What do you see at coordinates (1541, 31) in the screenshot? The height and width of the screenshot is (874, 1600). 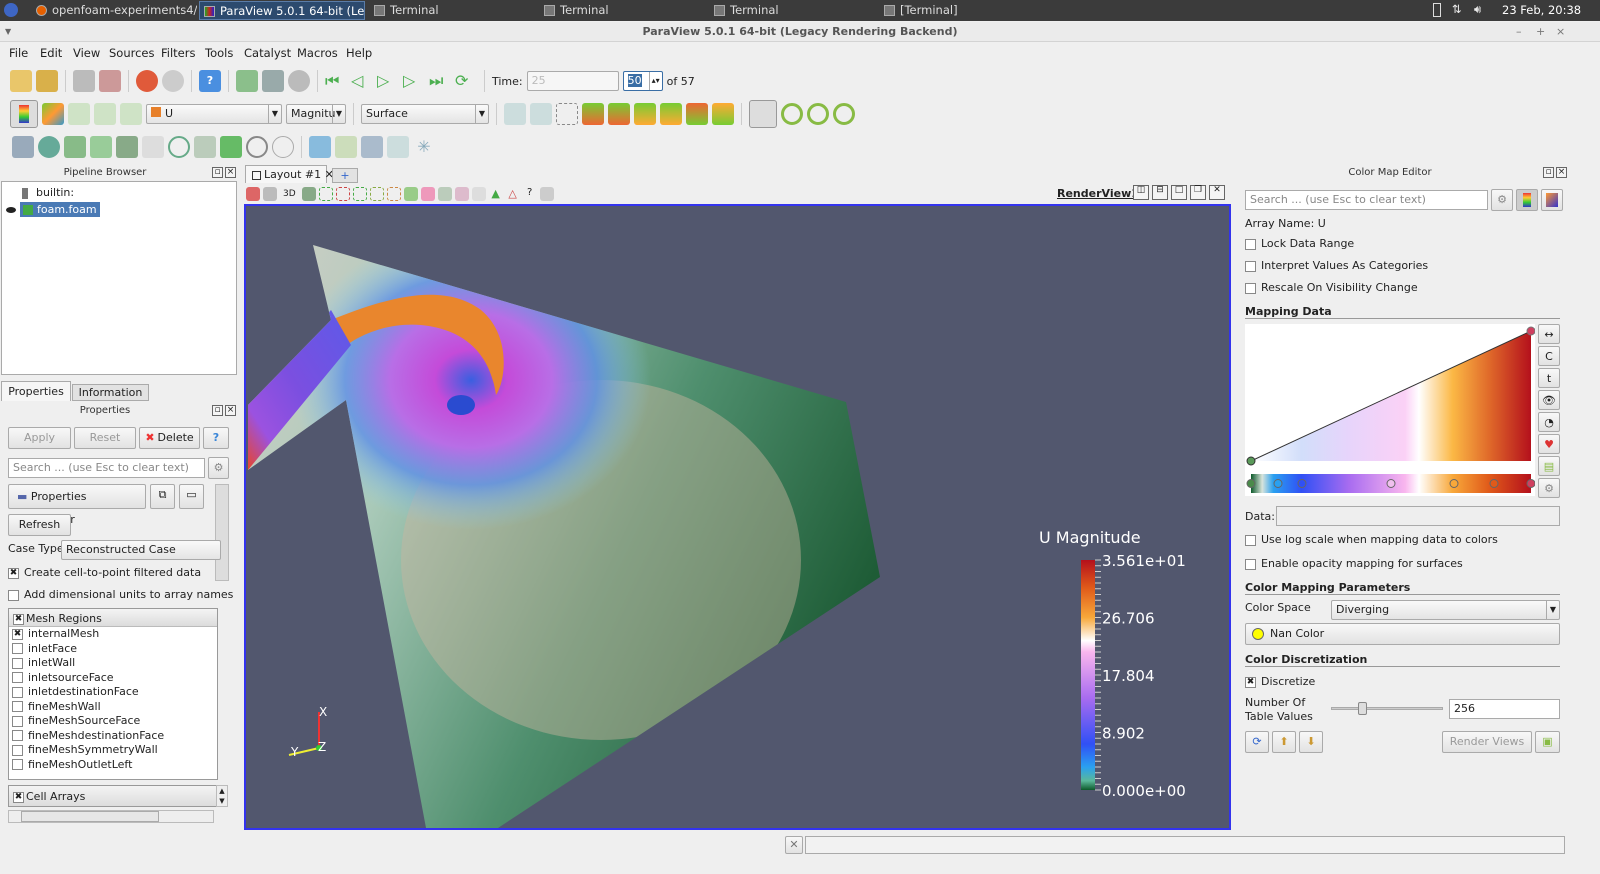 I see `maximize-button: +` at bounding box center [1541, 31].